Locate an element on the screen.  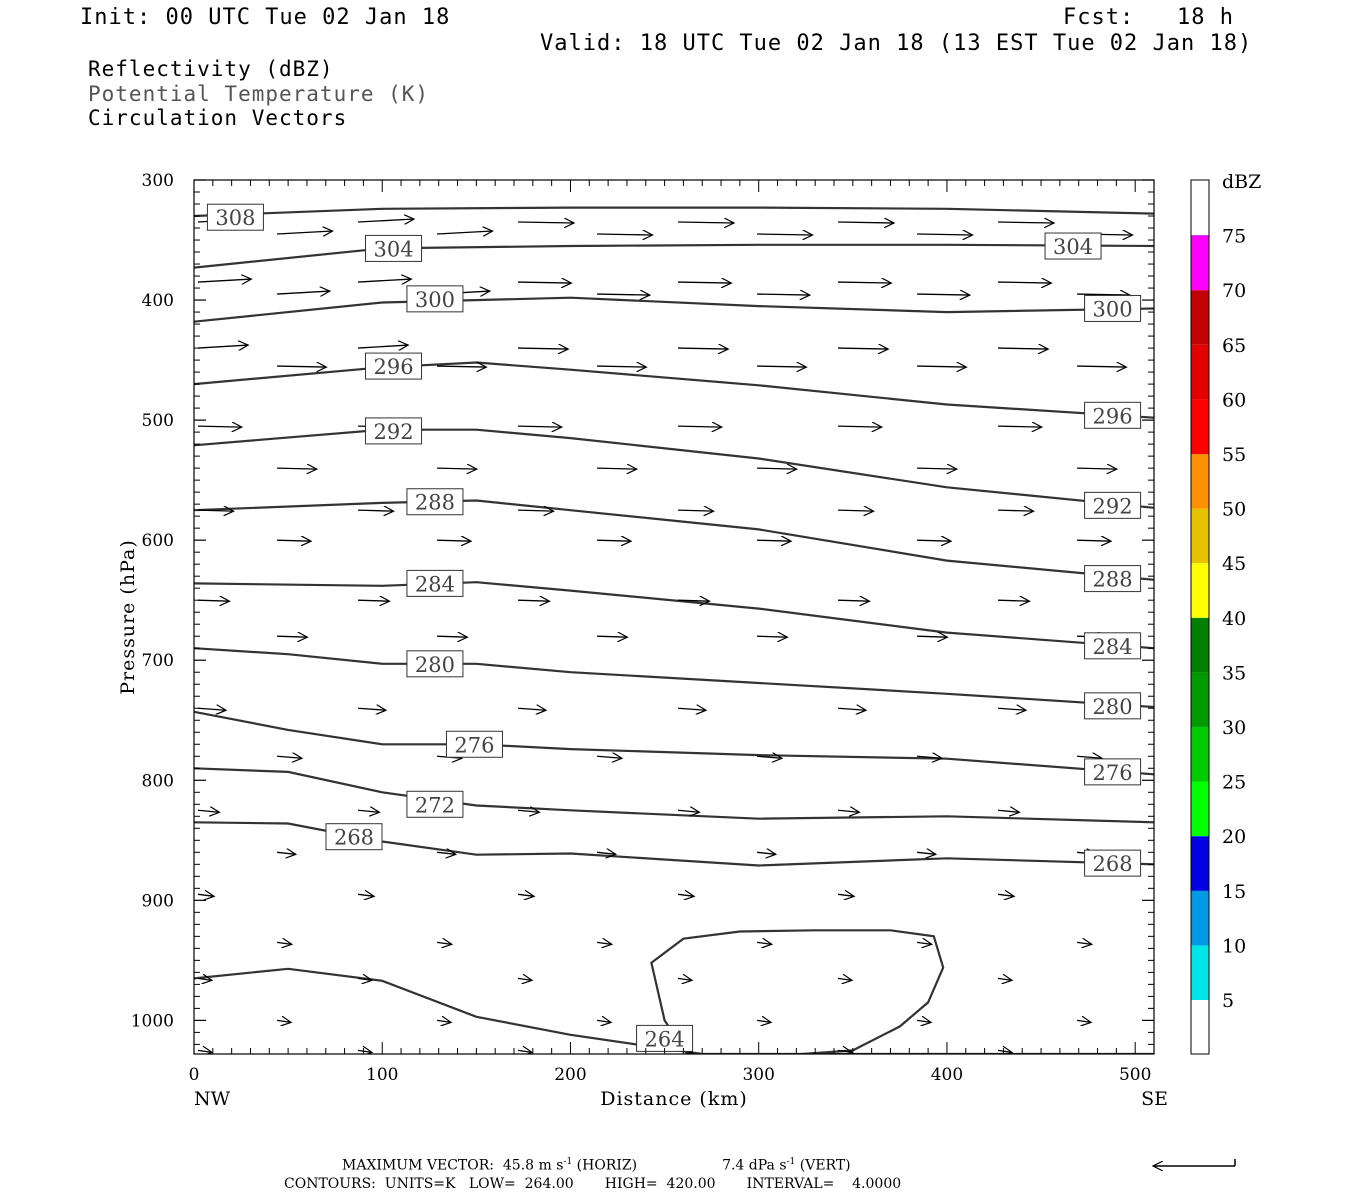
colorbar-label: 15 is located at coordinates (1234, 892).